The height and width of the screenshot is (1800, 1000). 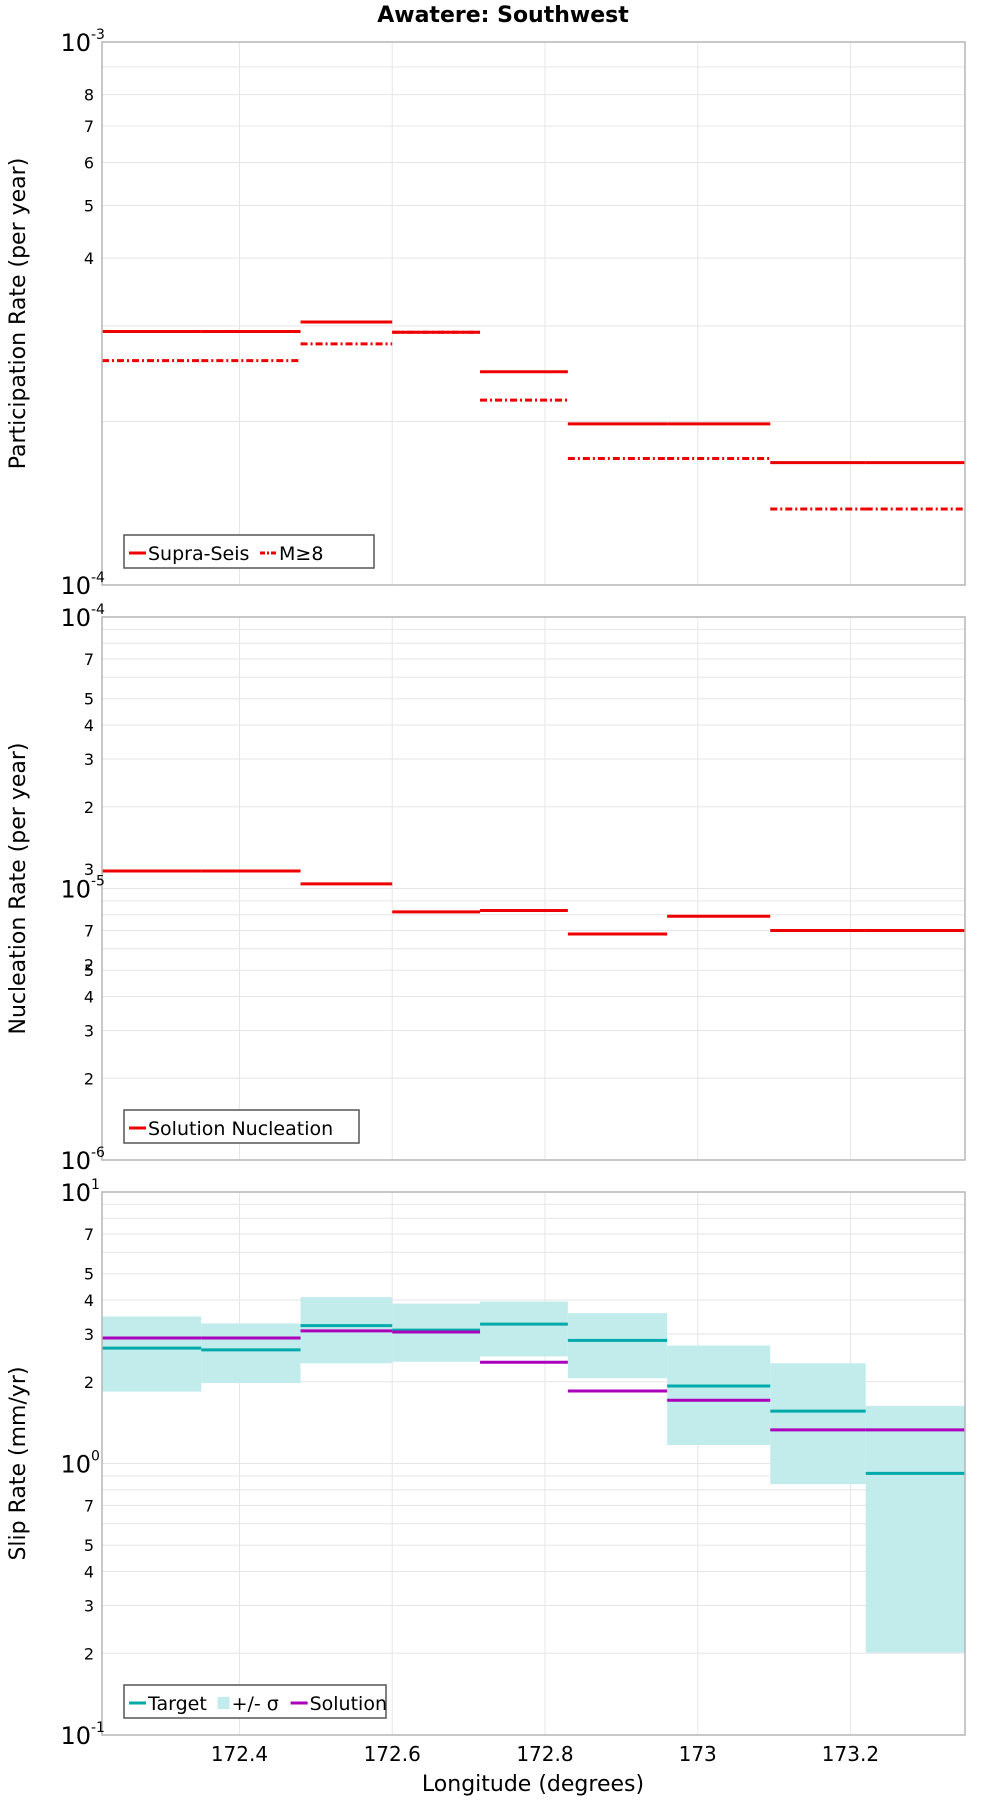 What do you see at coordinates (18, 1463) in the screenshot?
I see `y-axis-label: Slip Rate (mm/yr)` at bounding box center [18, 1463].